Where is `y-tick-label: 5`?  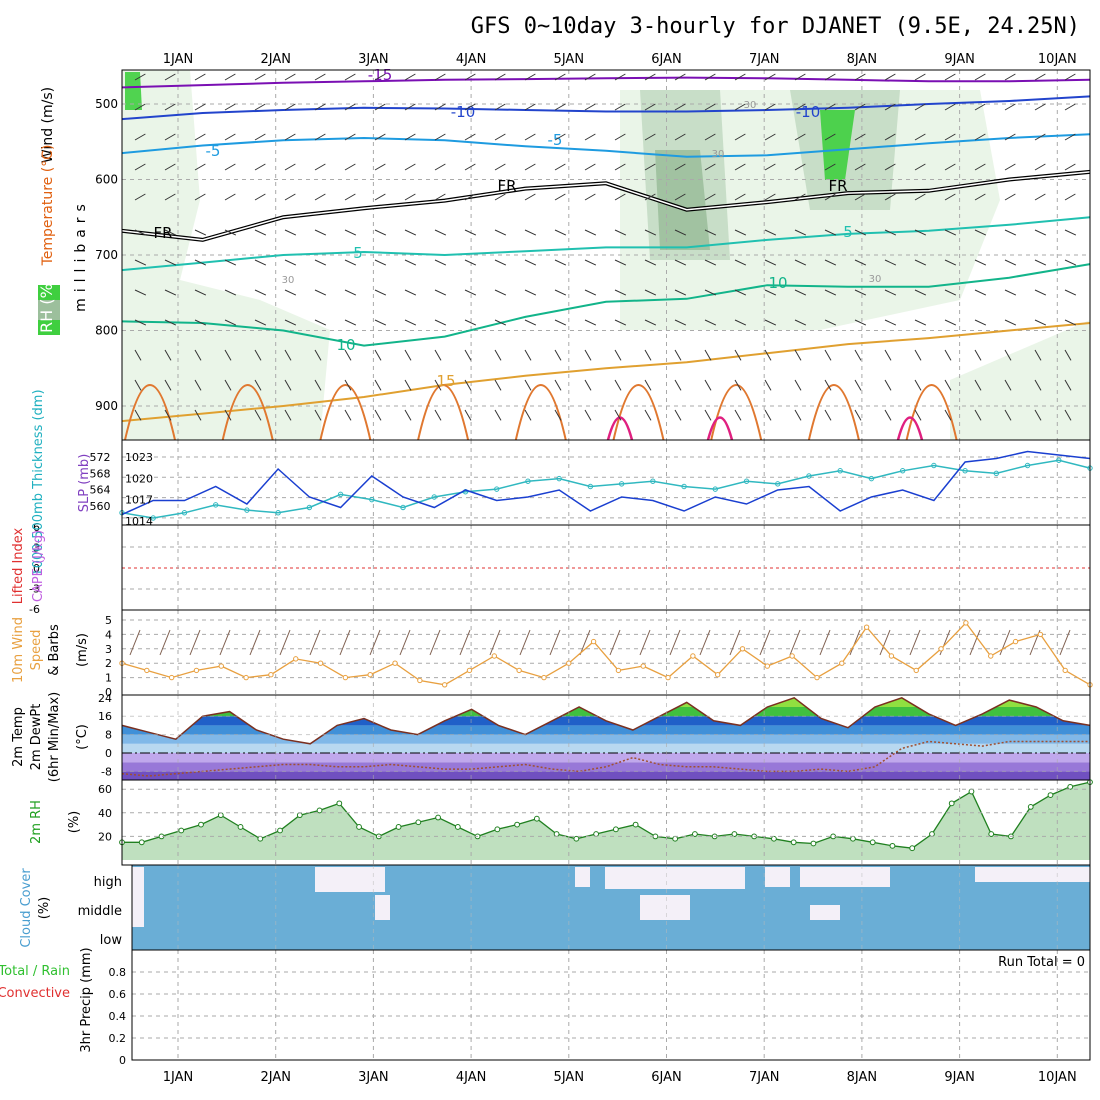 y-tick-label: 5 is located at coordinates (108, 620).